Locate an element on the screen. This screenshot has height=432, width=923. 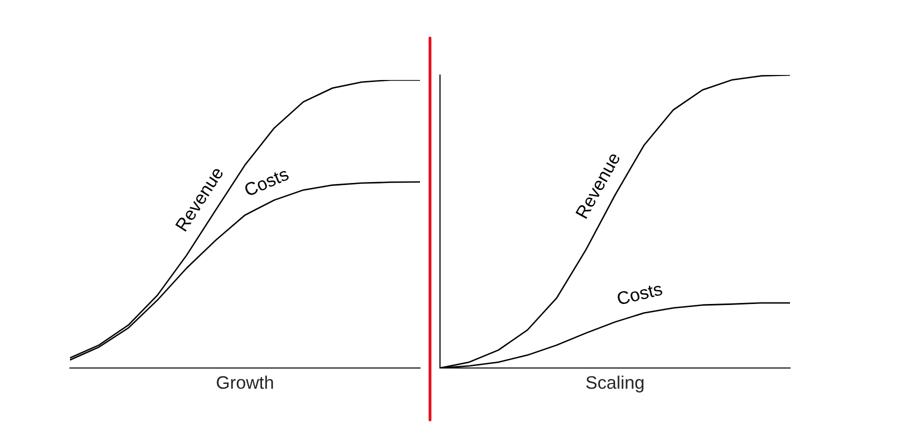
x-axis-title: Growth is located at coordinates (244, 382).